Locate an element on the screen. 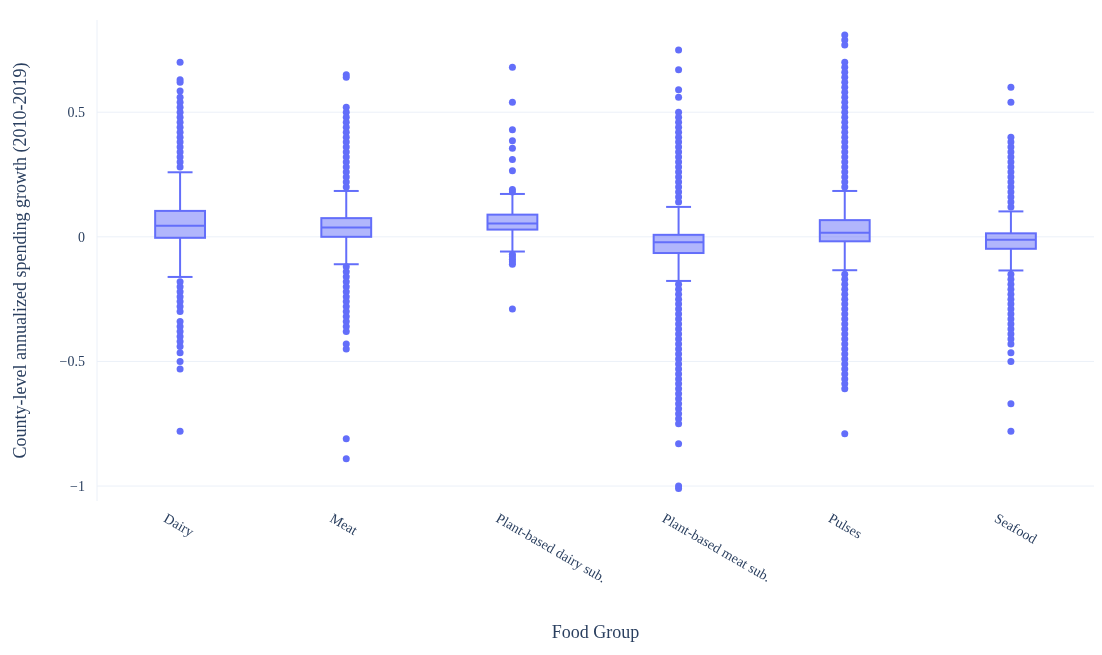 This screenshot has height=655, width=1102. x-tick-label: Meat is located at coordinates (343, 524).